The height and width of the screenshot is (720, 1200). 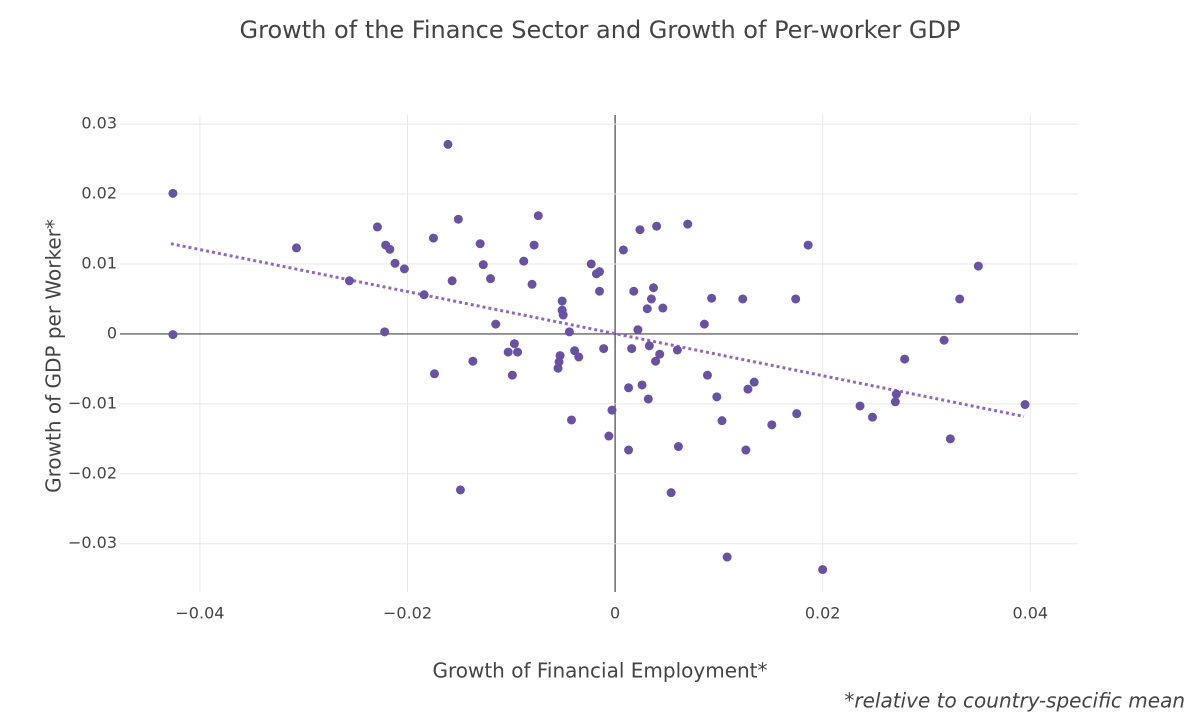 I want to click on x-tick-label: 0.04, so click(x=1030, y=613).